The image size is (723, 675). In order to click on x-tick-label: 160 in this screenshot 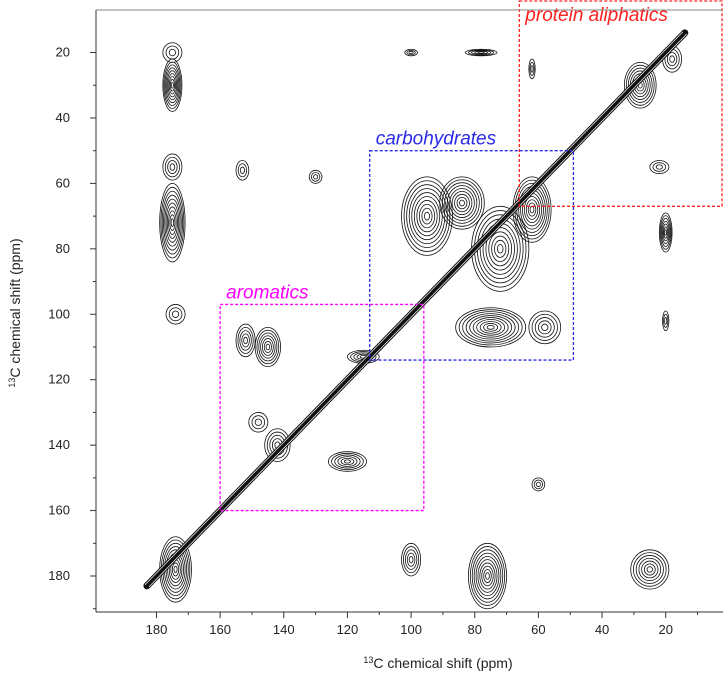, I will do `click(220, 629)`.